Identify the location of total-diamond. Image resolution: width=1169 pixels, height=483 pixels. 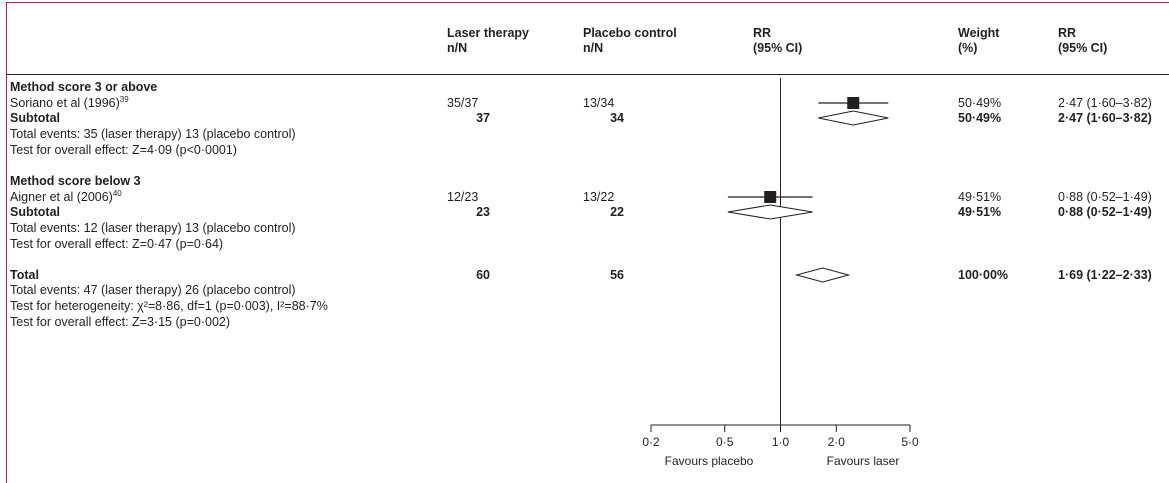
(822, 275).